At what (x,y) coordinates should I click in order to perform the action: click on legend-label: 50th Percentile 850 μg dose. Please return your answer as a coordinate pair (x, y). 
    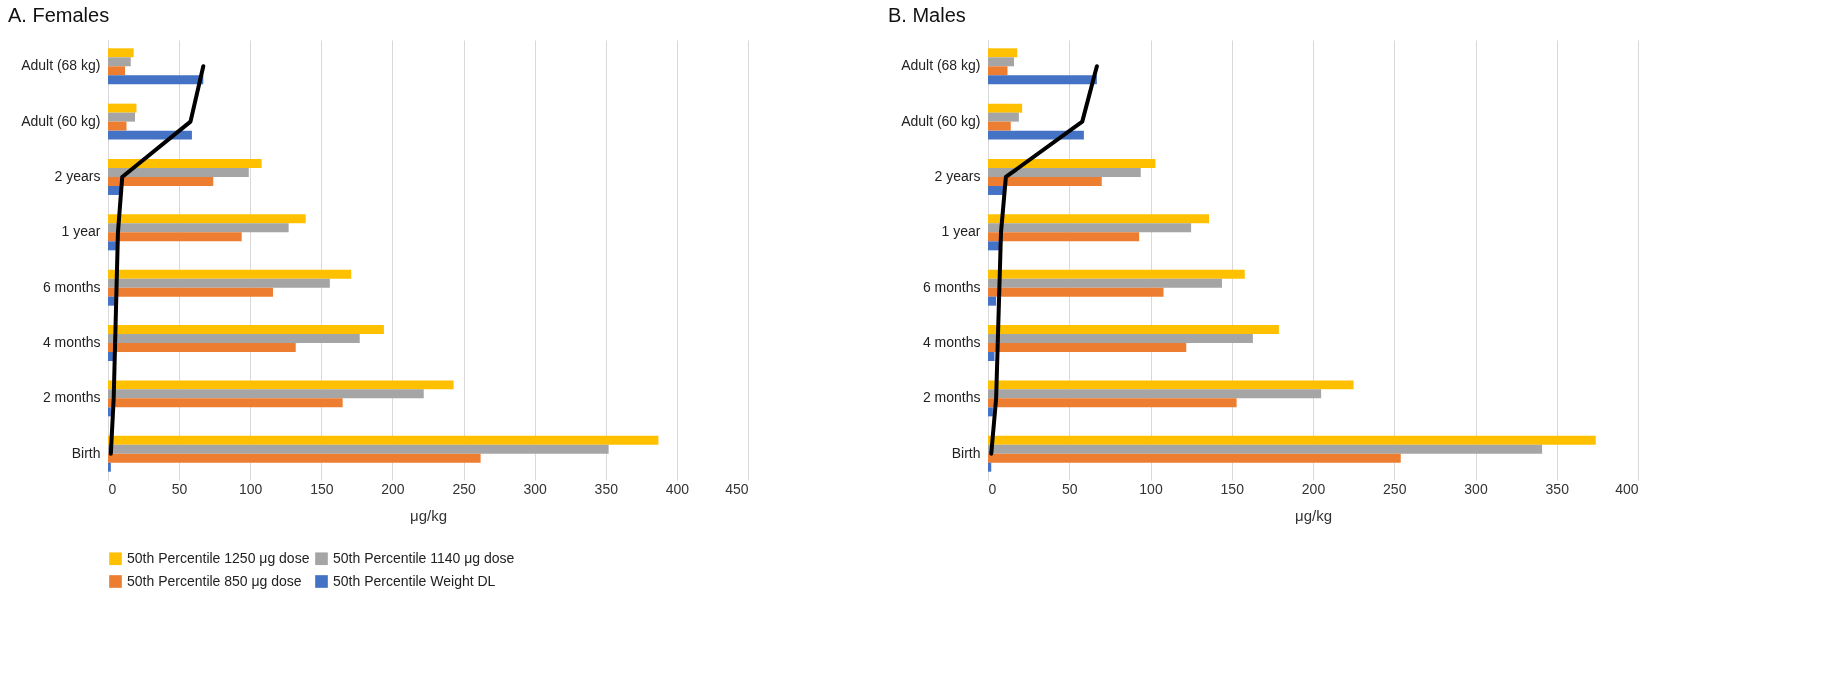
    Looking at the image, I should click on (214, 580).